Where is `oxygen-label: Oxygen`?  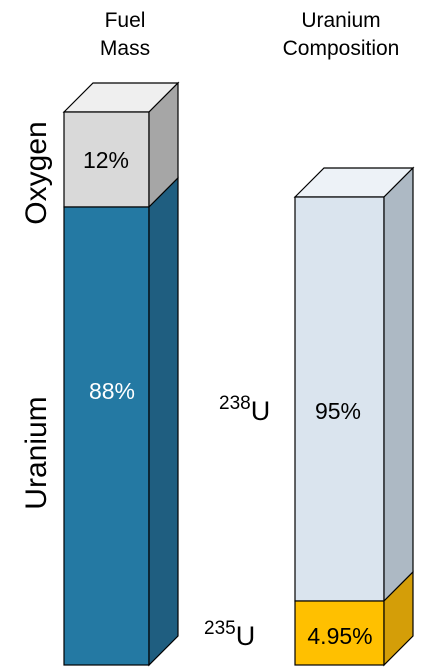 oxygen-label: Oxygen is located at coordinates (36, 172).